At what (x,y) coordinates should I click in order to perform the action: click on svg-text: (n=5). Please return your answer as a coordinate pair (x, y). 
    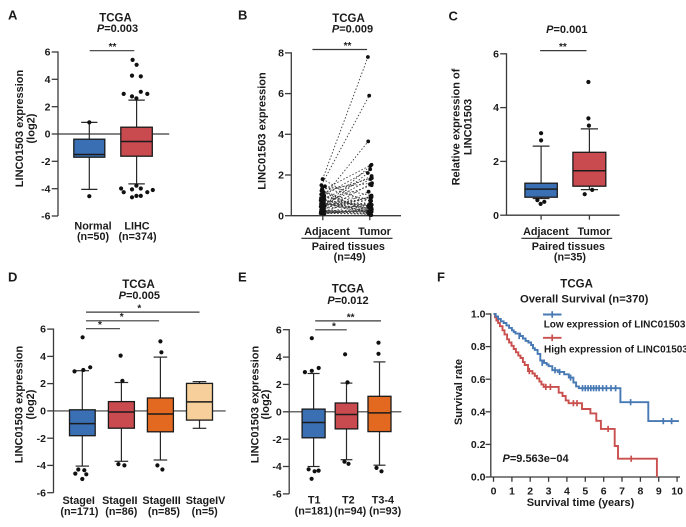
    Looking at the image, I should click on (205, 512).